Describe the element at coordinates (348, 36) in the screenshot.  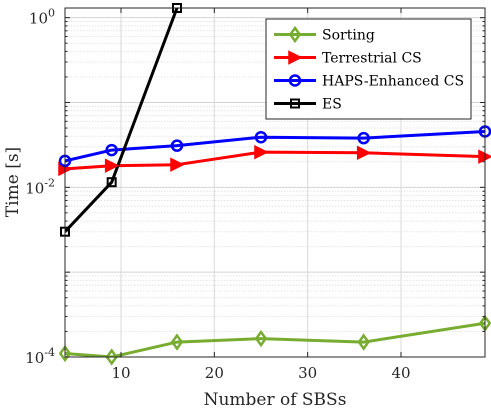
I see `legend-label-sorting: Sorting` at that location.